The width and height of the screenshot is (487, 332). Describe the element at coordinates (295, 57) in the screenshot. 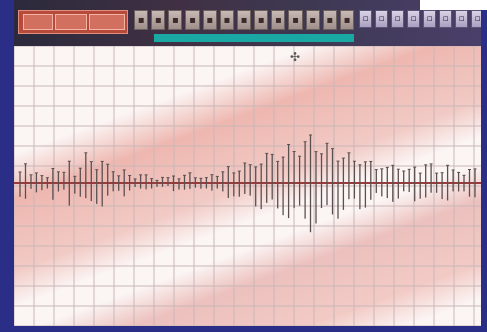

I see `mouse-cursor-icon: ✣` at that location.